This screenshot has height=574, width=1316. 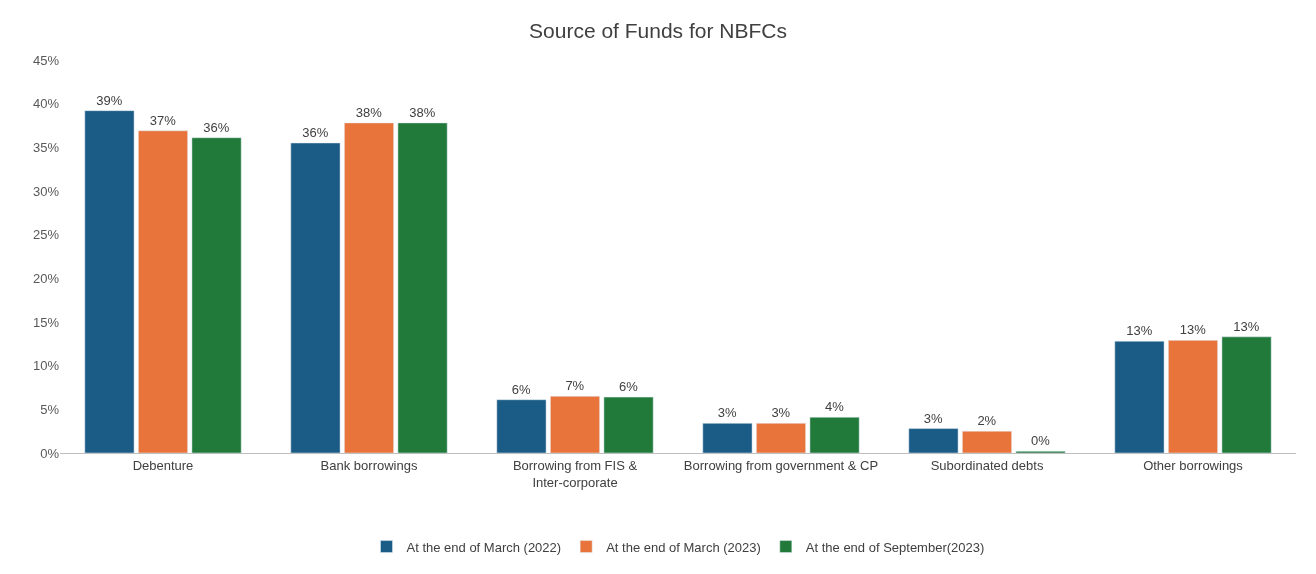 I want to click on y-tick-label: 25%, so click(x=46, y=235).